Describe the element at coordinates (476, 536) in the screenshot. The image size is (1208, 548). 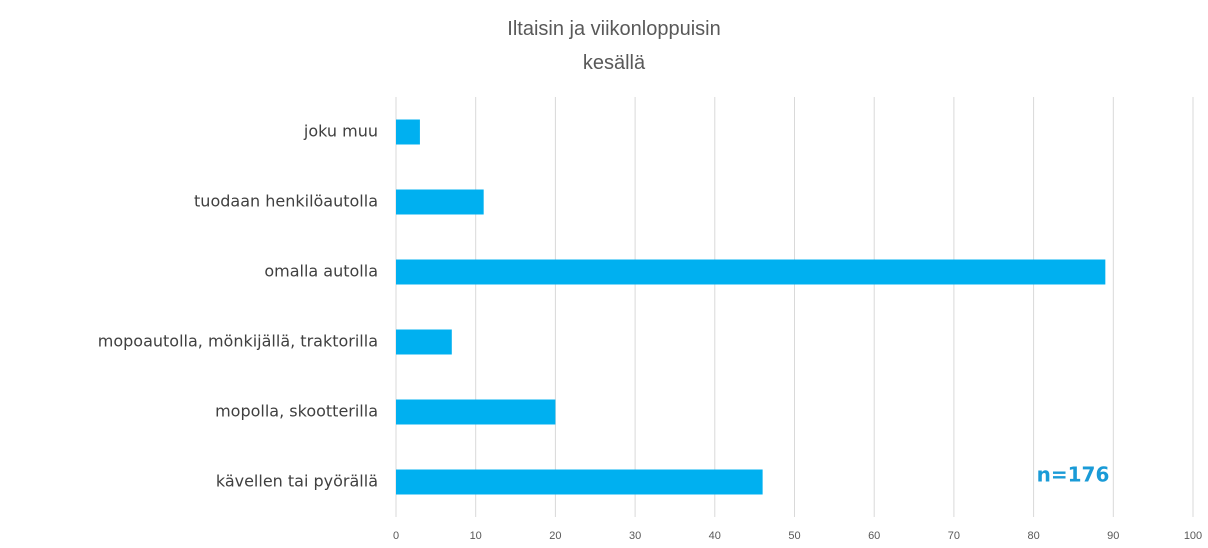
I see `x-tick-label: 10` at that location.